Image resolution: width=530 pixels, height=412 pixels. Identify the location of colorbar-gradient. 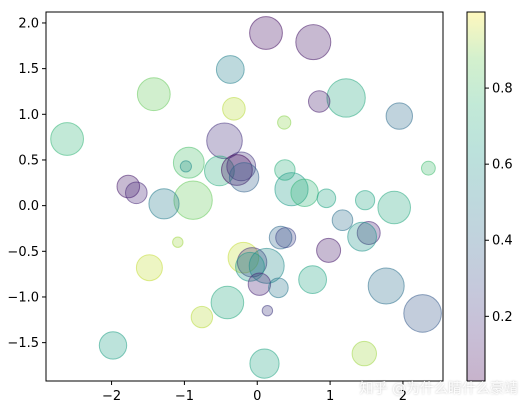
(476, 196).